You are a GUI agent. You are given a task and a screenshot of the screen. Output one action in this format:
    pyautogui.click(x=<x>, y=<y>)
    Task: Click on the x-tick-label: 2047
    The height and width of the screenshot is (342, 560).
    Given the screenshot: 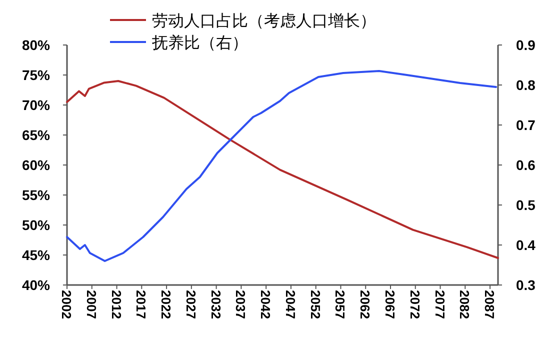 What is the action you would take?
    pyautogui.click(x=290, y=304)
    